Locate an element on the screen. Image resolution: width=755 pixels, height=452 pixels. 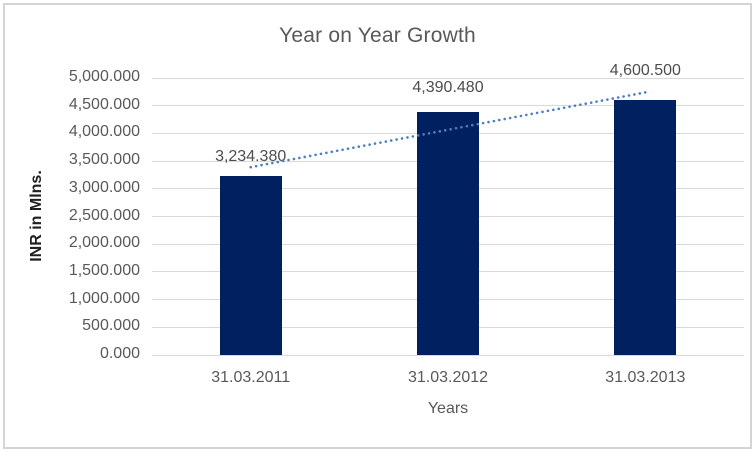
y-axis-tick-label: 0.000 is located at coordinates (119, 353).